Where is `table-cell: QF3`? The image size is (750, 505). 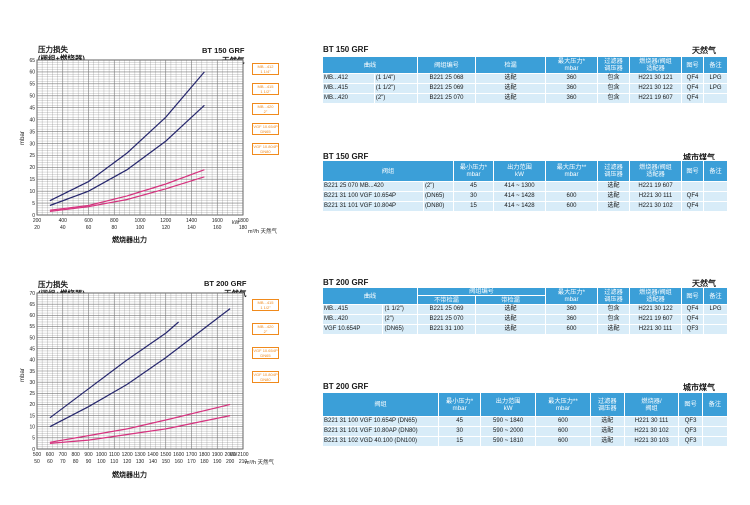
table-cell: QF3 is located at coordinates (690, 421).